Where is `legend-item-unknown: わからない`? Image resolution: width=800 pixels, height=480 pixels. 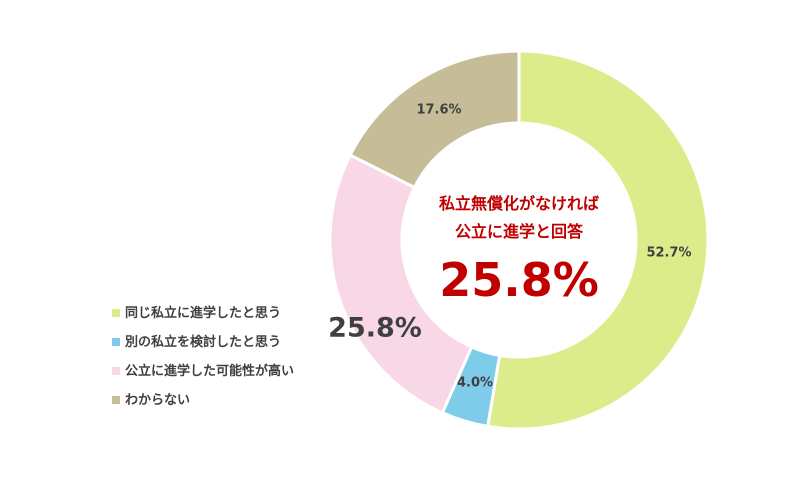
legend-item-unknown: わからない is located at coordinates (203, 398).